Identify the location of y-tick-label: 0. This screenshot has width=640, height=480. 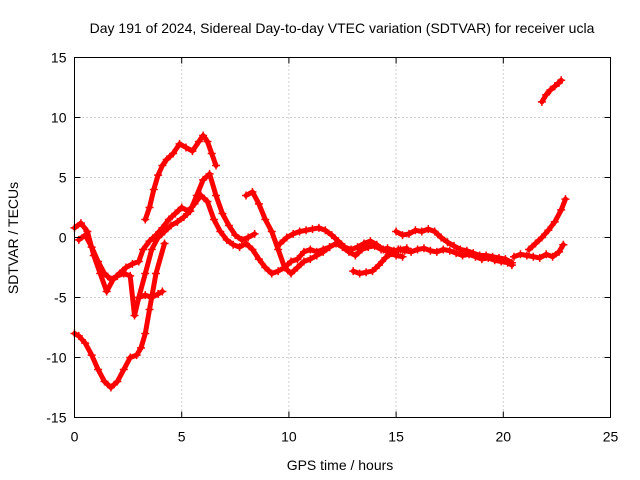
(63, 238).